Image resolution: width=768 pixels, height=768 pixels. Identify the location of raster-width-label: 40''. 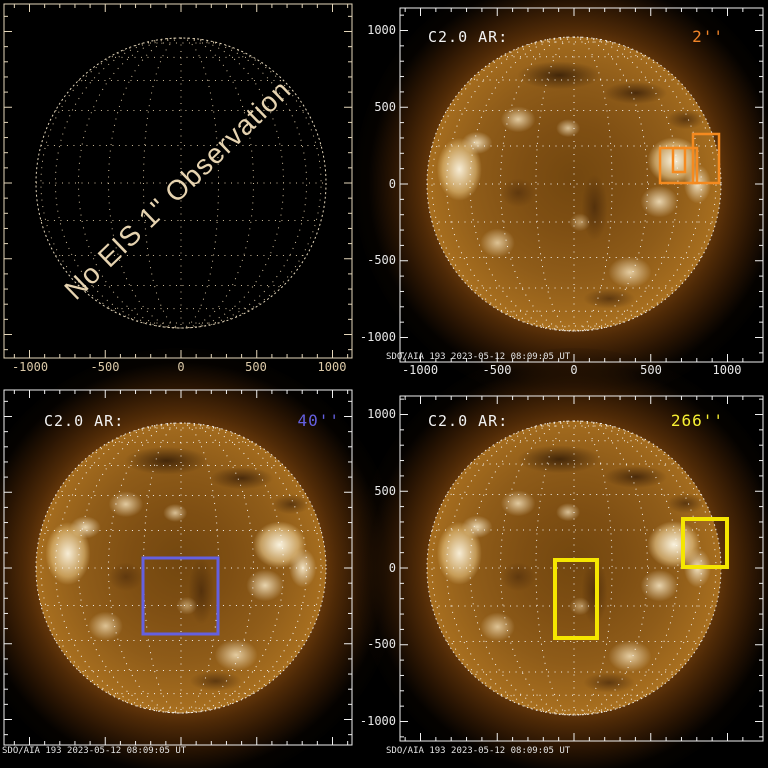
(318, 420).